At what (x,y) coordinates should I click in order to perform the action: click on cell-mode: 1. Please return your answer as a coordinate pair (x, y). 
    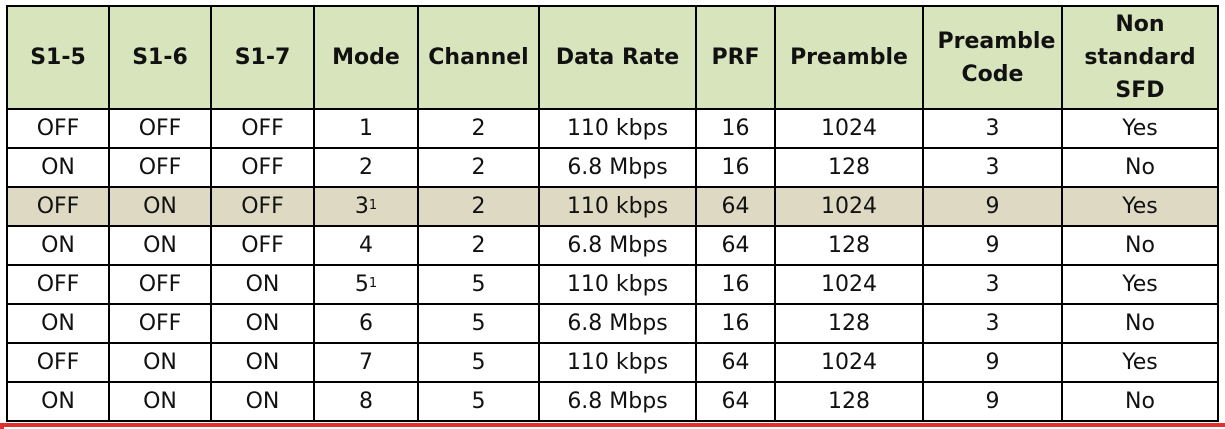
    Looking at the image, I should click on (366, 128).